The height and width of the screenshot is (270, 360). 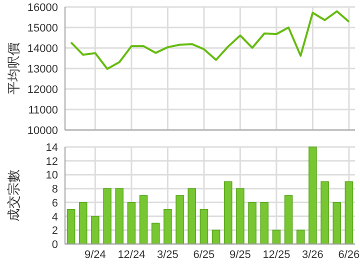 What do you see at coordinates (42, 90) in the screenshot?
I see `y-tick-label: 12000` at bounding box center [42, 90].